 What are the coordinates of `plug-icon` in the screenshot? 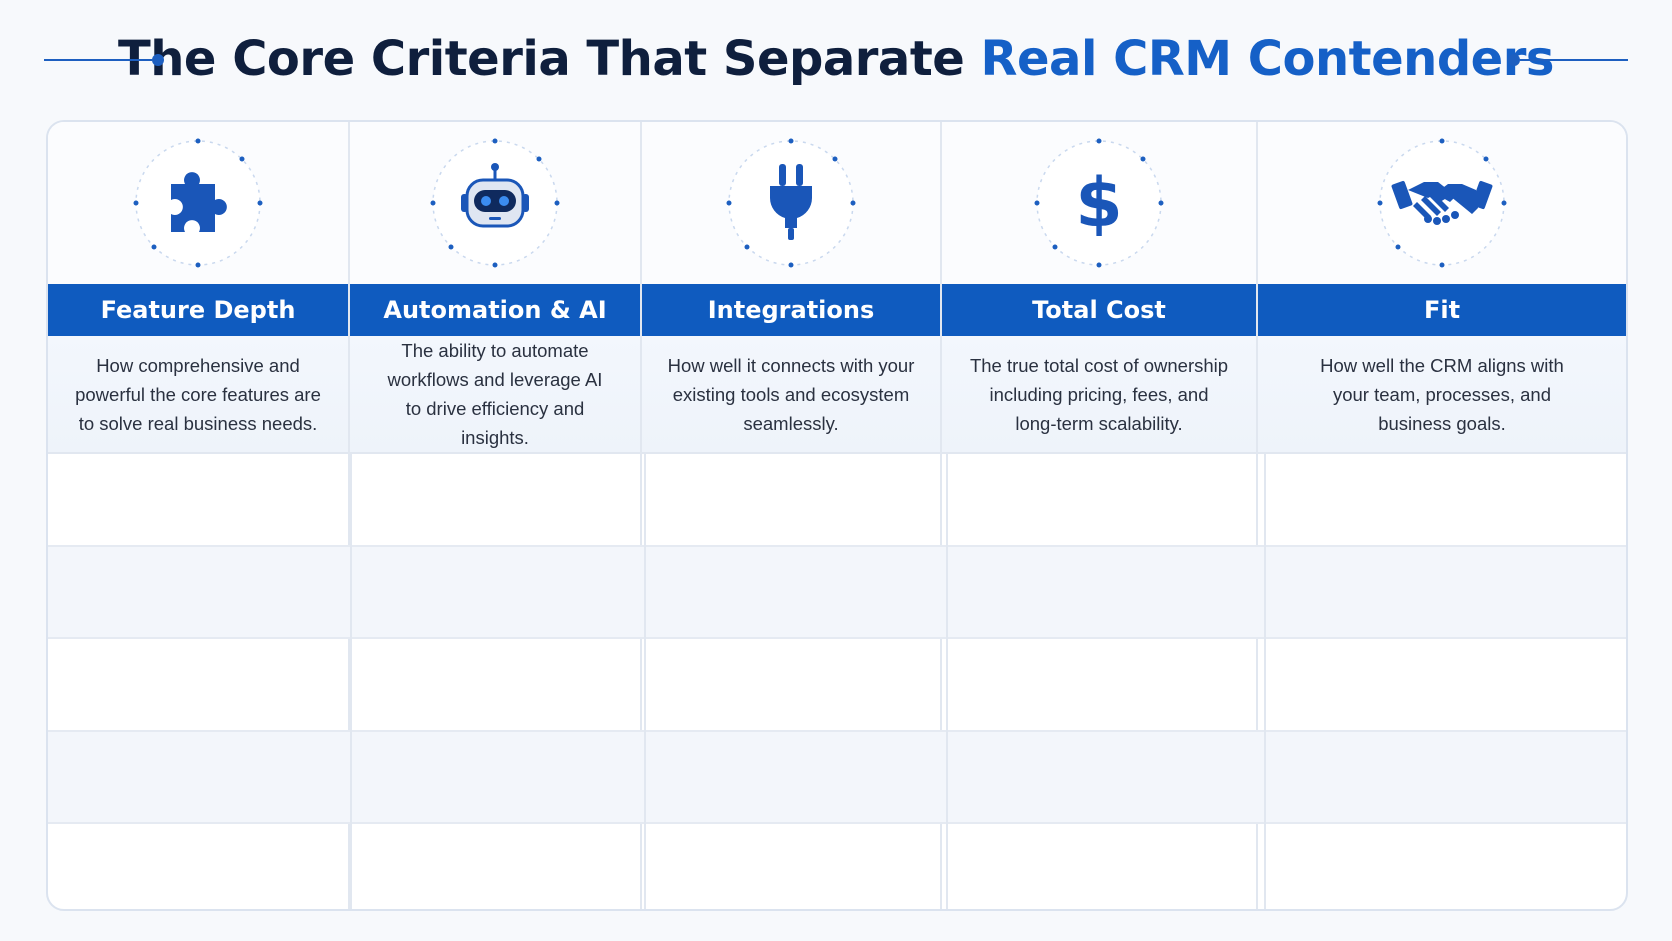 It's located at (791, 203).